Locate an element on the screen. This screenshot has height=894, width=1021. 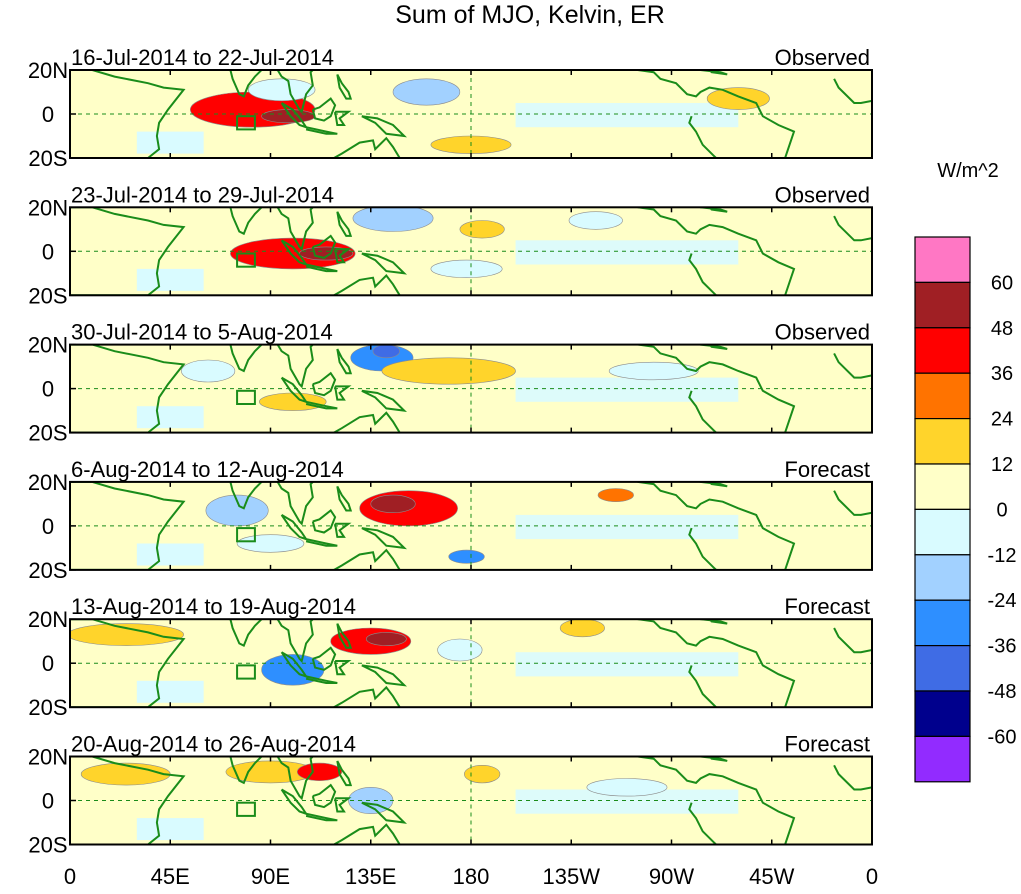
x-tick-label: 135W is located at coordinates (572, 876).